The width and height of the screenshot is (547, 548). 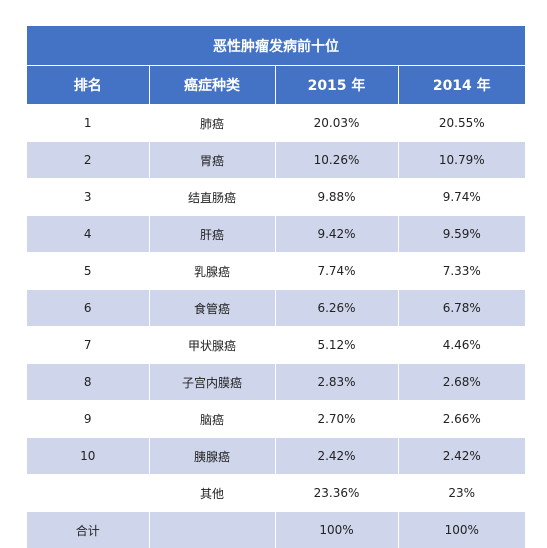 I want to click on rank-cell: 4, so click(x=88, y=234).